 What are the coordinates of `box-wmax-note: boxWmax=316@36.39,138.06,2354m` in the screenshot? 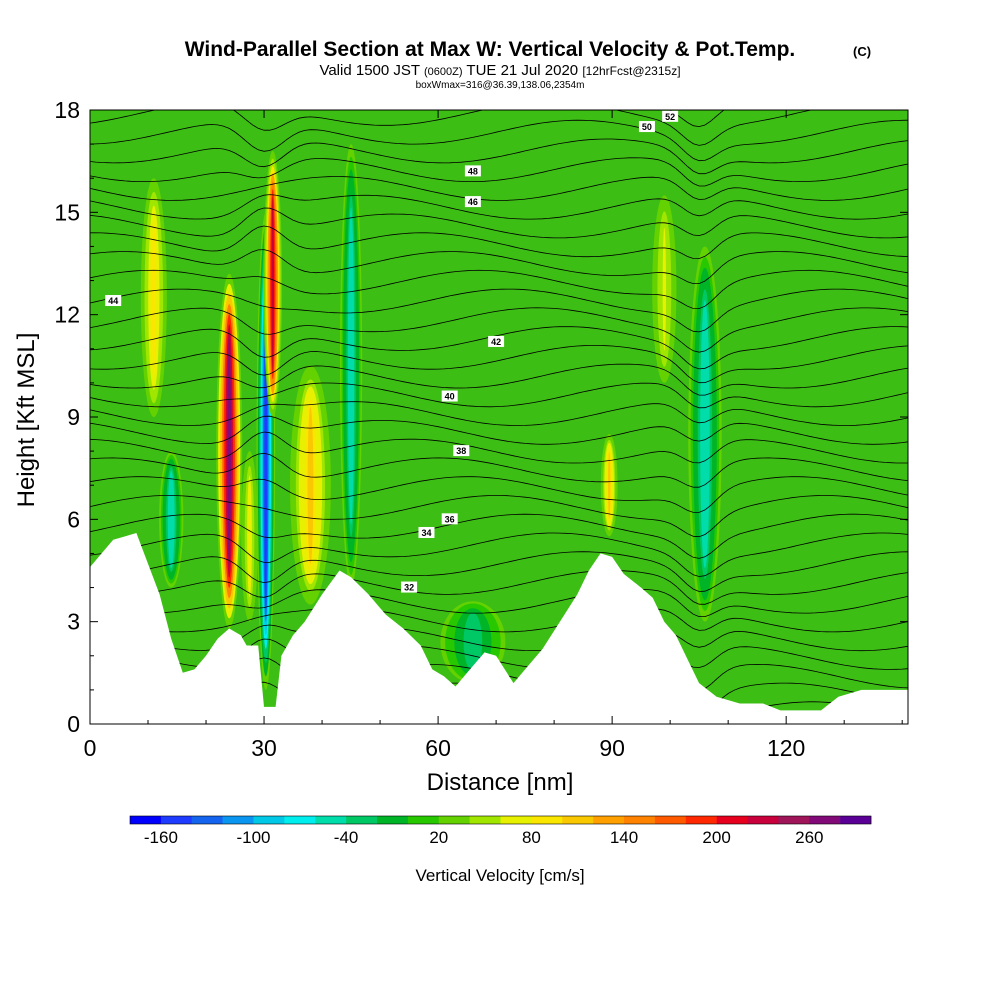 It's located at (500, 85).